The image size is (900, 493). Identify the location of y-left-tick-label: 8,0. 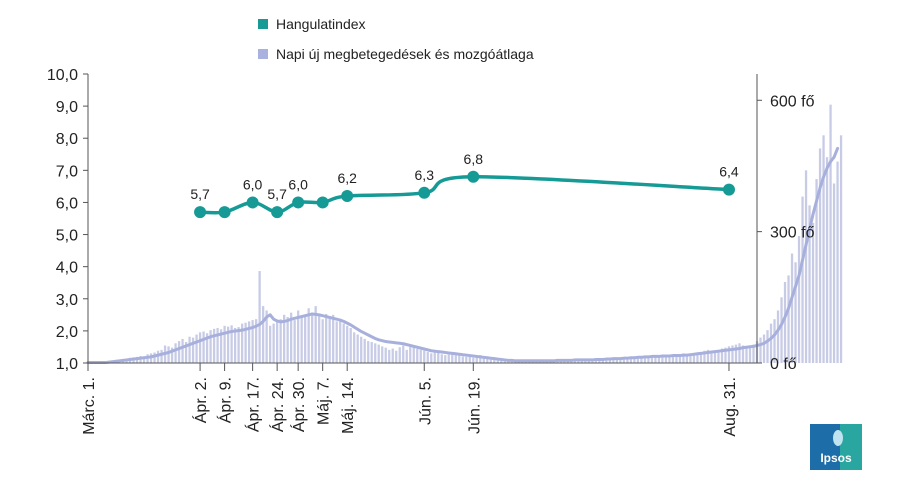
(67, 139).